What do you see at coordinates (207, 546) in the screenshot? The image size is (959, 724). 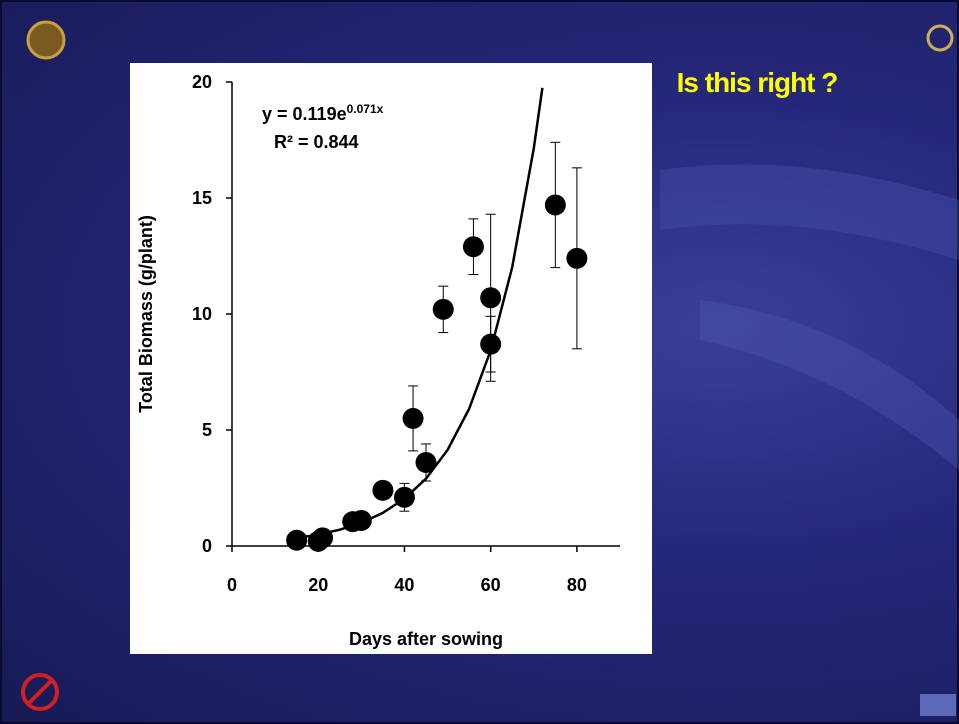 I see `y-tick-label: 0` at bounding box center [207, 546].